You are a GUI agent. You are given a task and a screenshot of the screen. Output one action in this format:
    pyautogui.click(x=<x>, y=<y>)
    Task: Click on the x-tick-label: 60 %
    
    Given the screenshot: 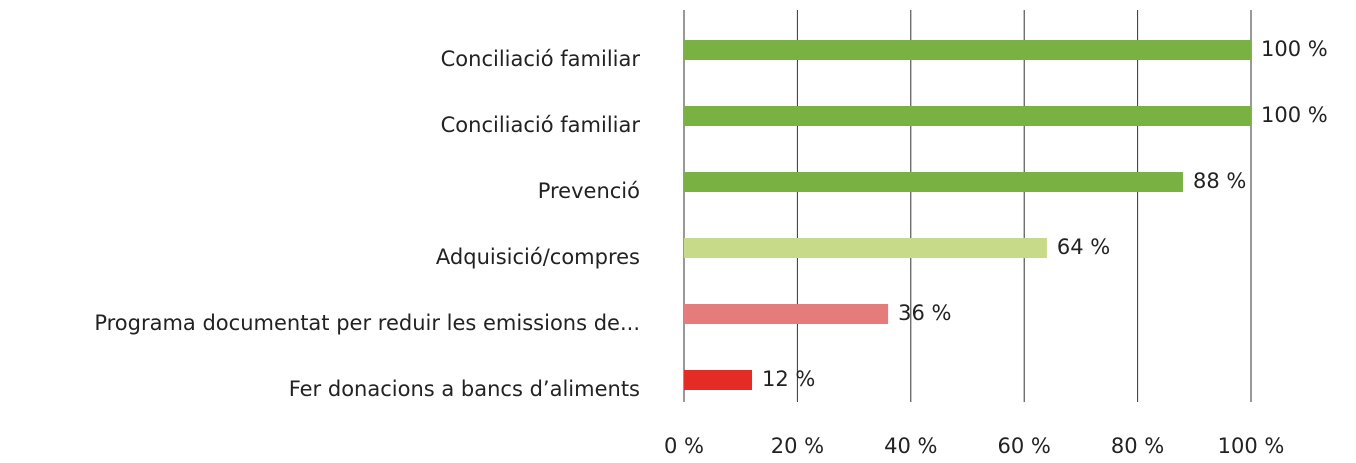 What is the action you would take?
    pyautogui.click(x=1024, y=446)
    